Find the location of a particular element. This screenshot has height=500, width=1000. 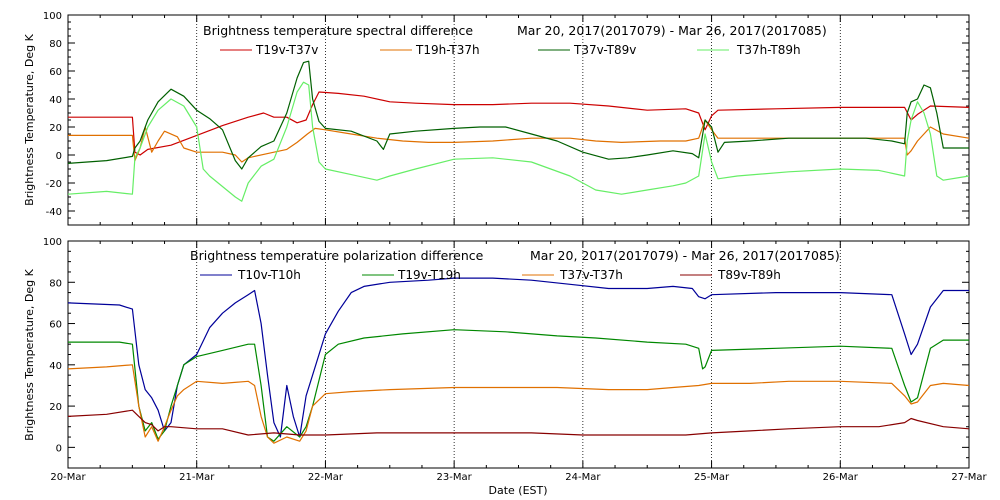

x-tick-label-21-mar: 21-Mar is located at coordinates (197, 477).